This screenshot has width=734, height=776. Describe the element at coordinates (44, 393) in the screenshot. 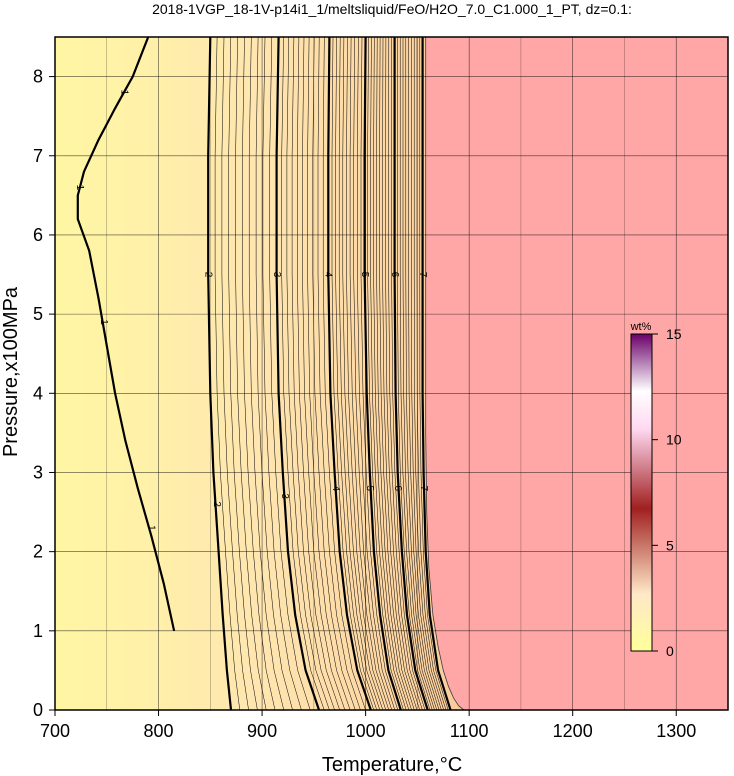

I see `y-axis-ticks: 0 1 2 3 4 5 6 7 8` at that location.